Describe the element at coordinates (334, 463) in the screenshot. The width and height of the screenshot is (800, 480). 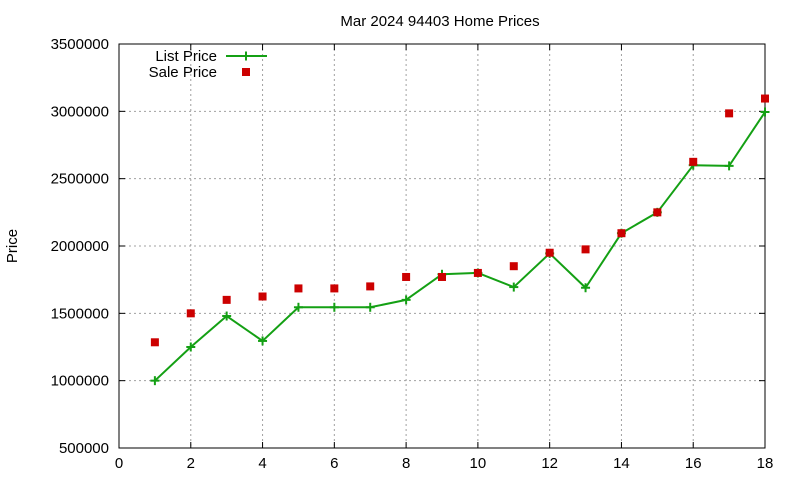
I see `x-tick-label: 6` at that location.